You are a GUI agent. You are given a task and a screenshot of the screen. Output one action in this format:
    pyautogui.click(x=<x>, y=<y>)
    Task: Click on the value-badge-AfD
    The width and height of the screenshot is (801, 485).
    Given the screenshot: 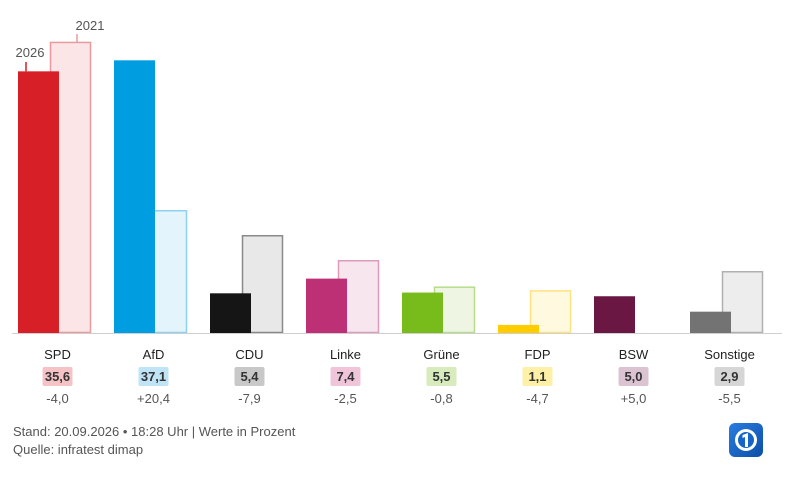 What is the action you would take?
    pyautogui.click(x=153, y=376)
    